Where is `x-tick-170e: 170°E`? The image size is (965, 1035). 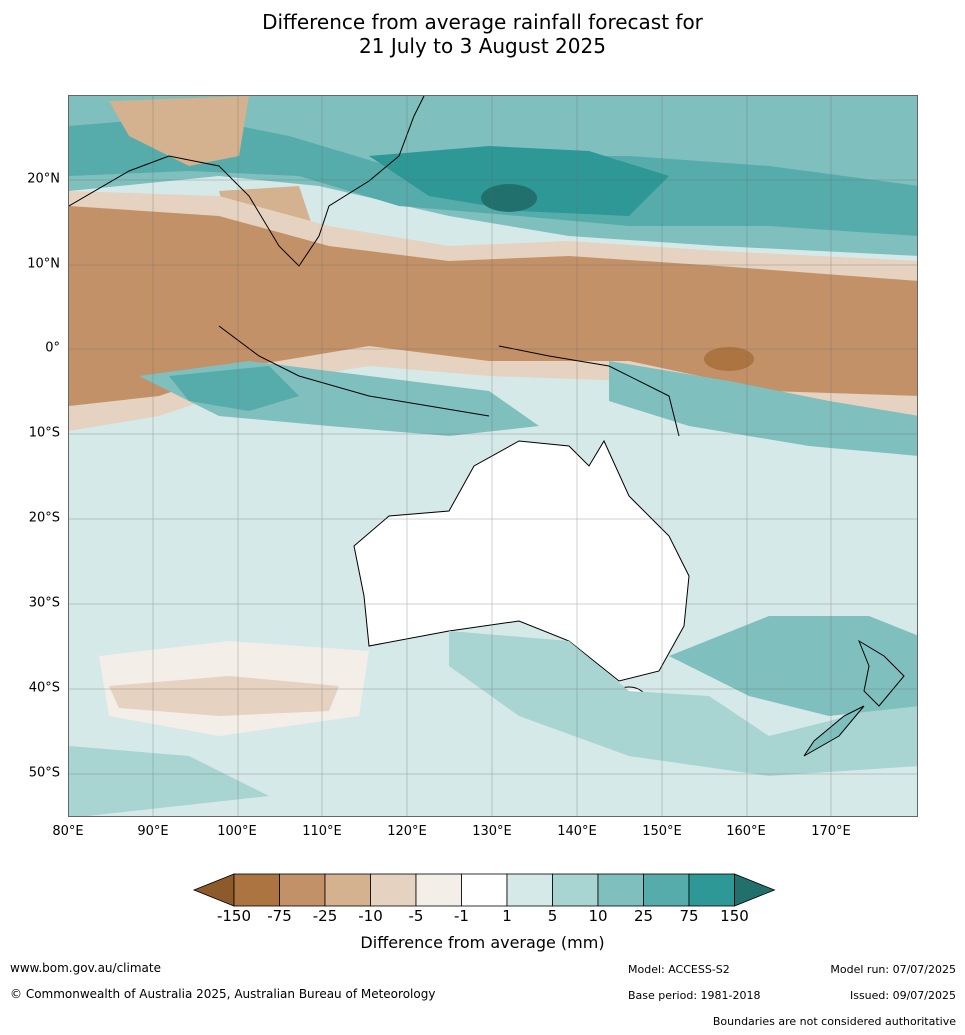 x-tick-170e: 170°E is located at coordinates (831, 831).